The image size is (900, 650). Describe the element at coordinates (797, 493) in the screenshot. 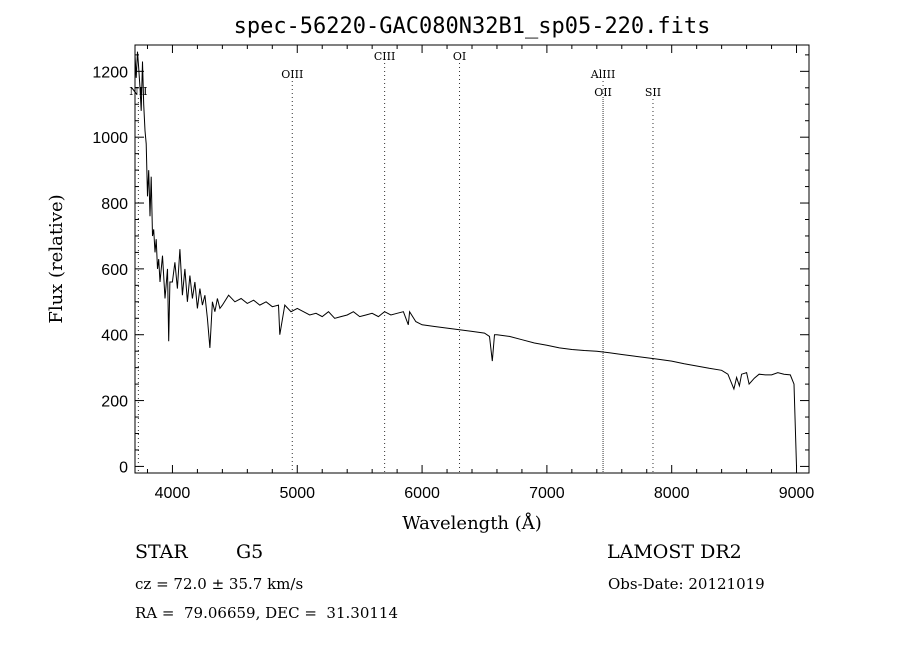

I see `x-tick-label: 9000` at that location.